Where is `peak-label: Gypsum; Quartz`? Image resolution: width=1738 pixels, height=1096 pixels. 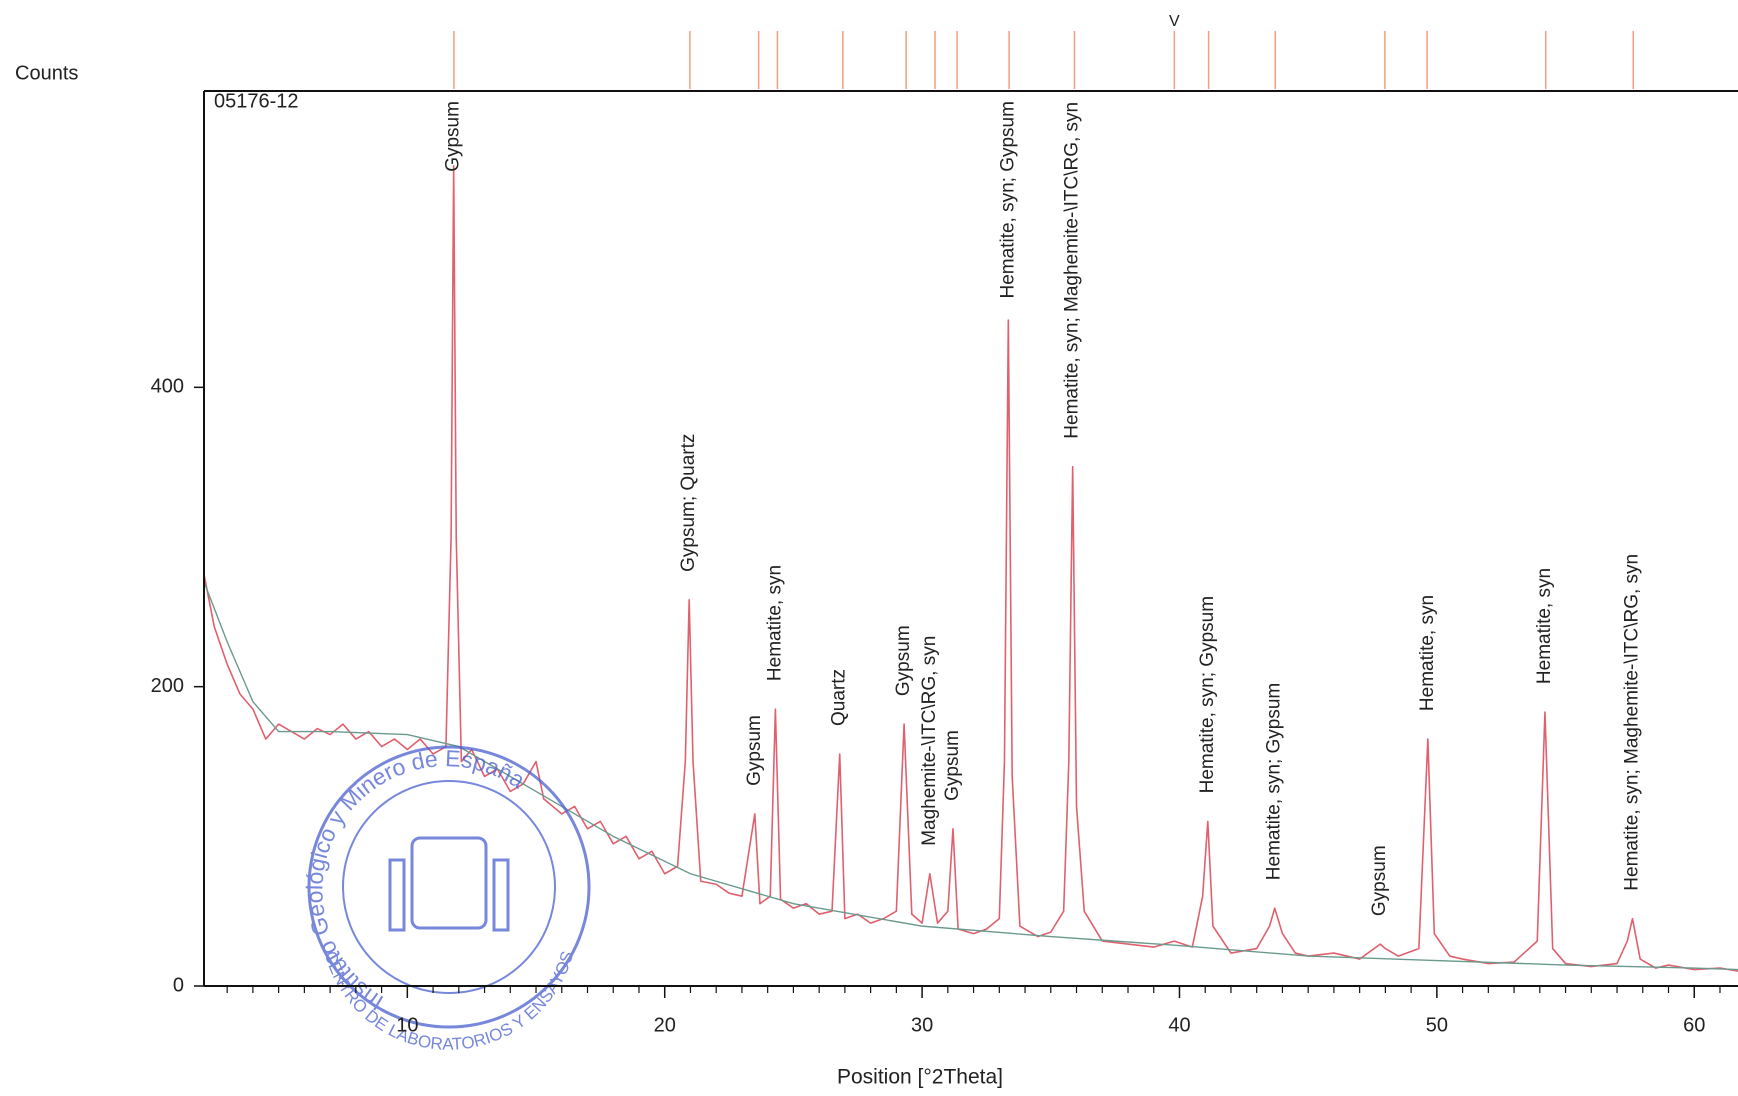
peak-label: Gypsum; Quartz is located at coordinates (688, 503).